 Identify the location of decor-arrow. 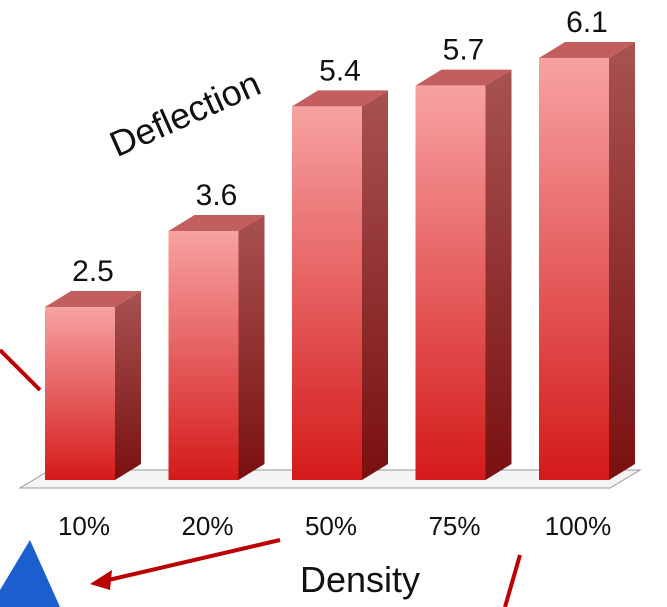
(190, 561).